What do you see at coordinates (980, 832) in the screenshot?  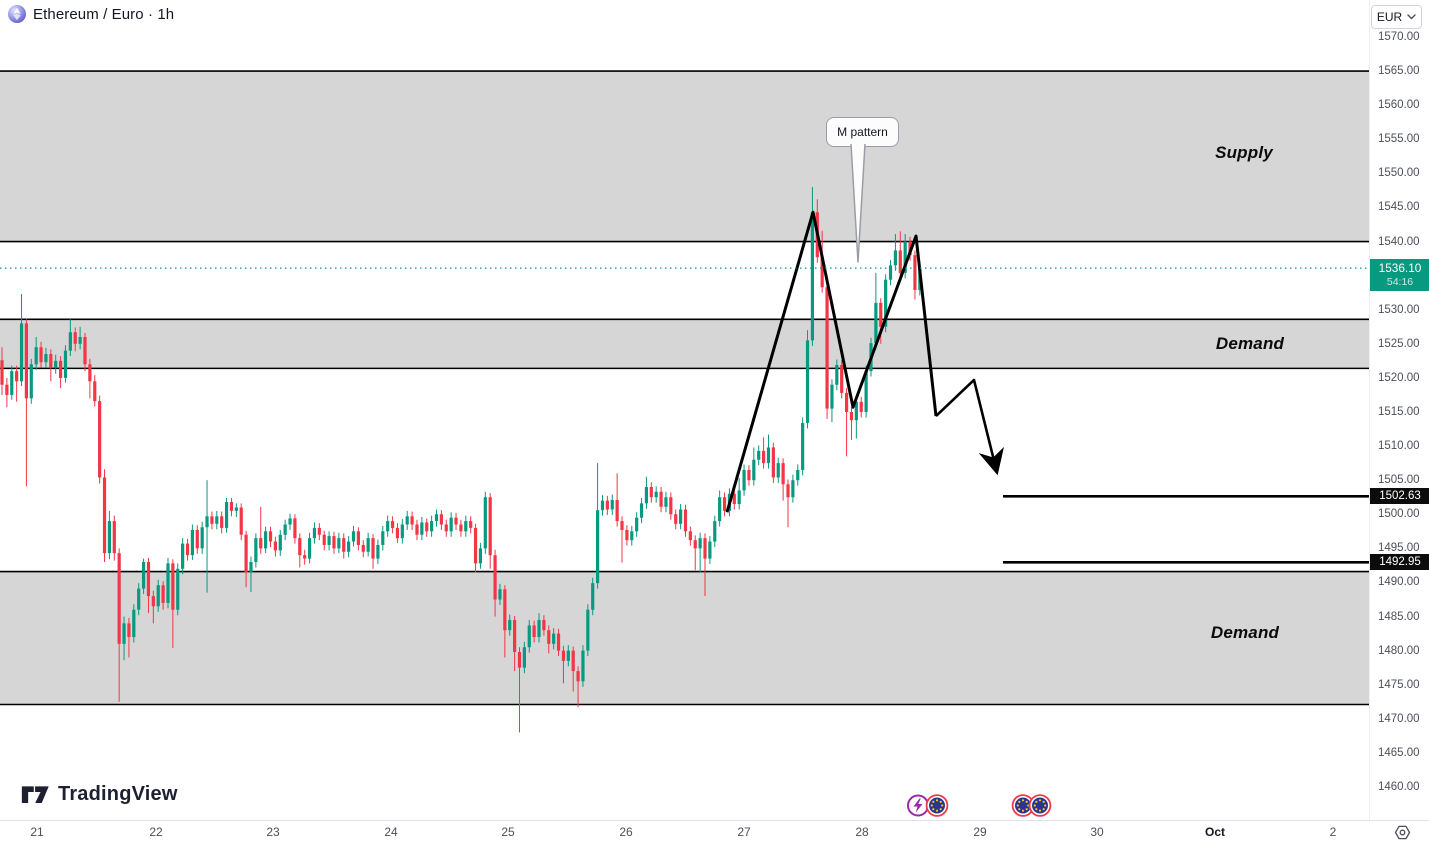 I see `time-tick-label: 29` at bounding box center [980, 832].